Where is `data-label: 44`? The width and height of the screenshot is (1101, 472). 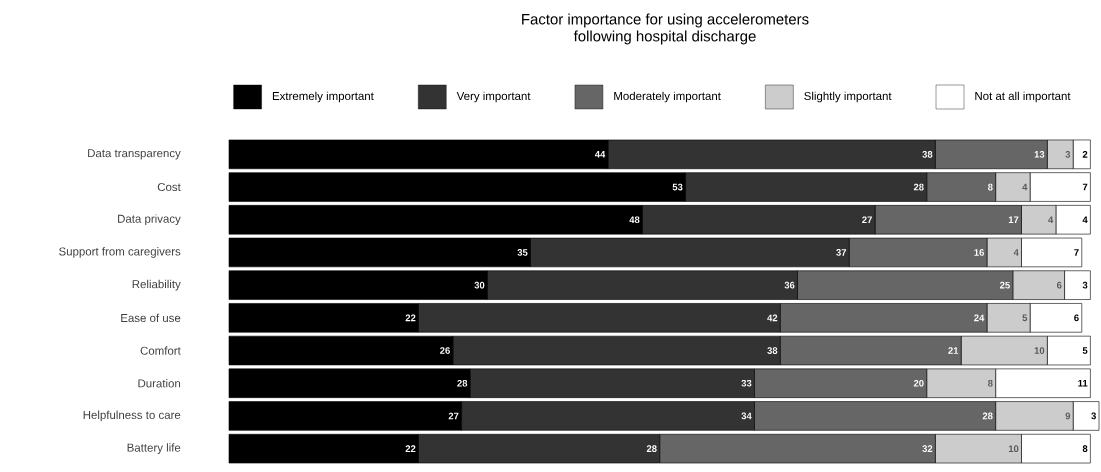
data-label: 44 is located at coordinates (600, 154).